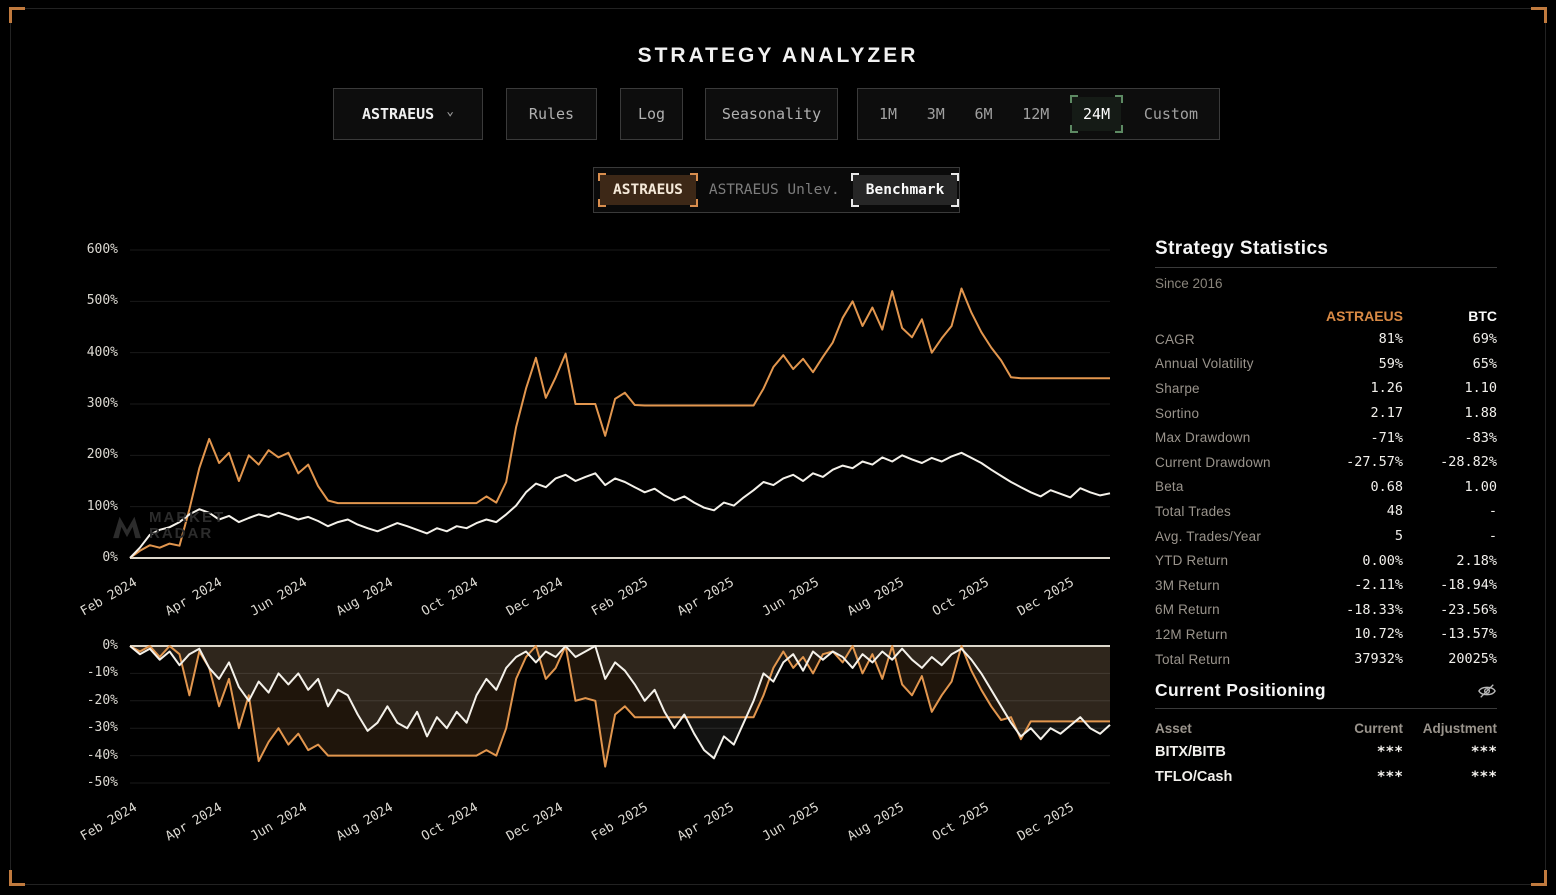 Image resolution: width=1556 pixels, height=895 pixels. What do you see at coordinates (1326, 536) in the screenshot?
I see `stat-row: Avg. Trades/Year 5-` at bounding box center [1326, 536].